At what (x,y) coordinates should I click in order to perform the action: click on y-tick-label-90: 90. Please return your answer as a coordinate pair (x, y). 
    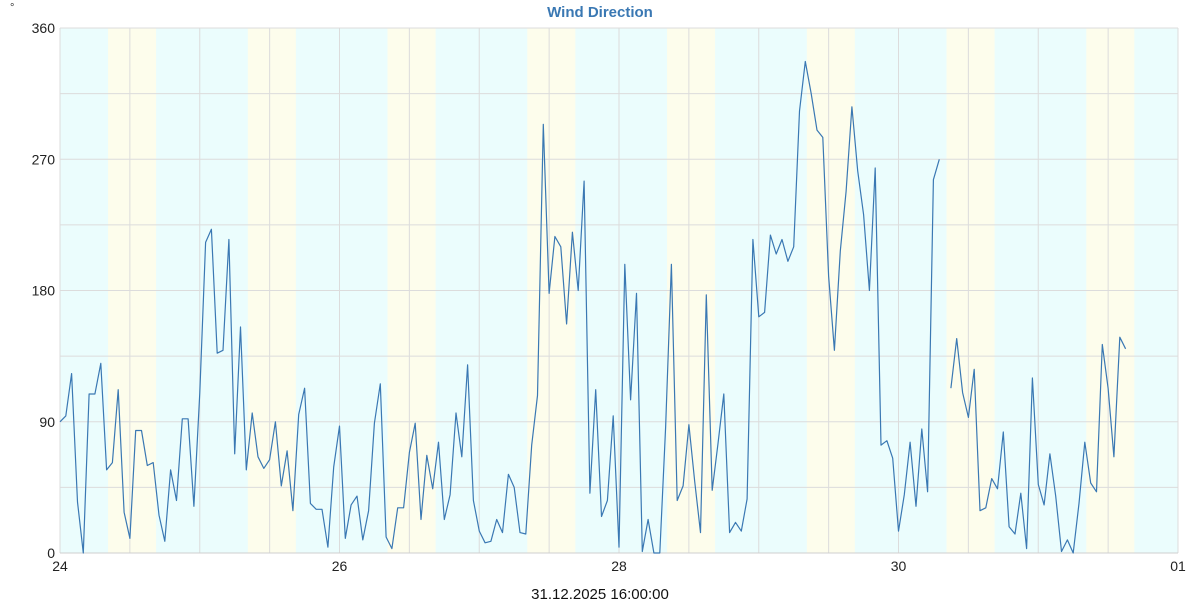
    Looking at the image, I should click on (47, 422).